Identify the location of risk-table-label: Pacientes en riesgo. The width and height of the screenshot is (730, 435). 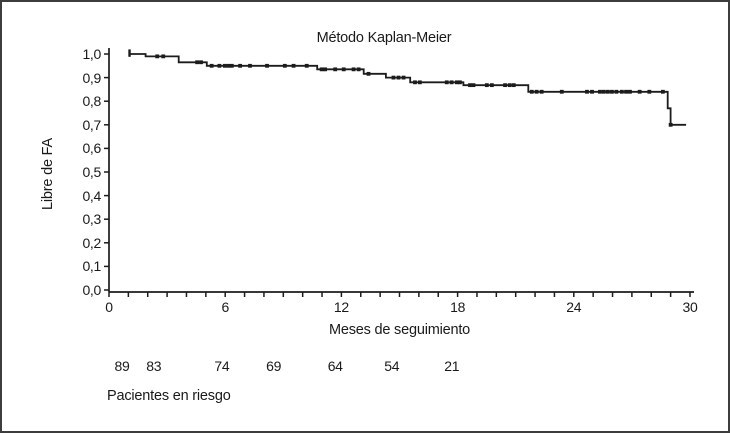
(169, 396).